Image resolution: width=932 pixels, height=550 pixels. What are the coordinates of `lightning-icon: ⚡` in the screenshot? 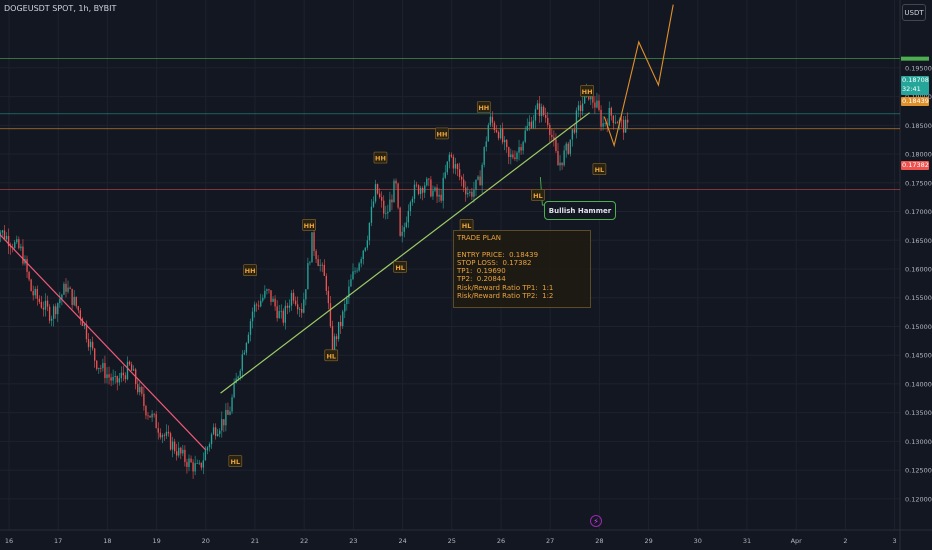 It's located at (596, 521).